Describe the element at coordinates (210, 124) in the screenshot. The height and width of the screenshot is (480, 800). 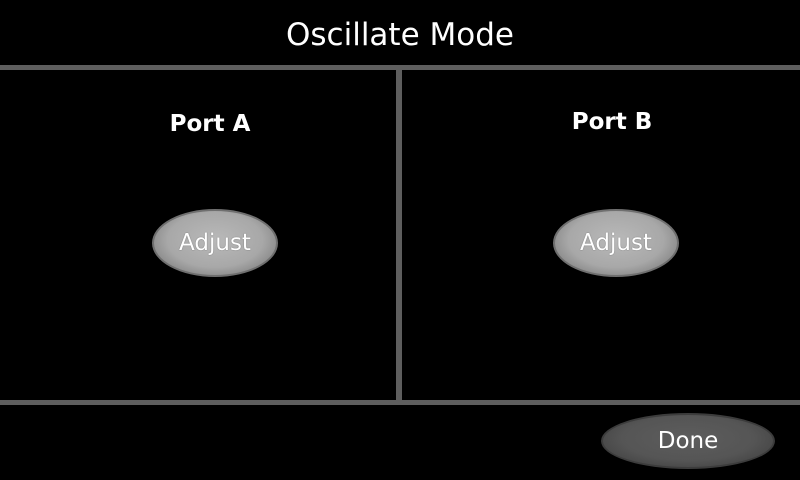
I see `port-a-label: Port A` at that location.